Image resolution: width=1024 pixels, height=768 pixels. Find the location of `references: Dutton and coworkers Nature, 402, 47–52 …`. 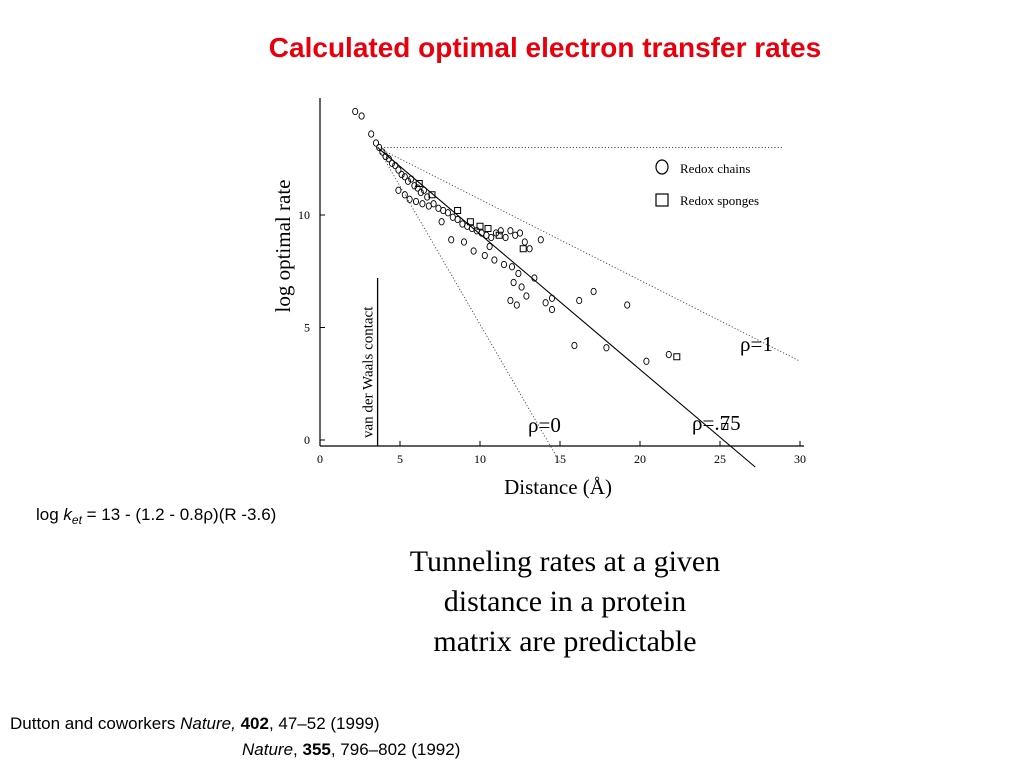

references: Dutton and coworkers Nature, 402, 47–52 … is located at coordinates (235, 737).